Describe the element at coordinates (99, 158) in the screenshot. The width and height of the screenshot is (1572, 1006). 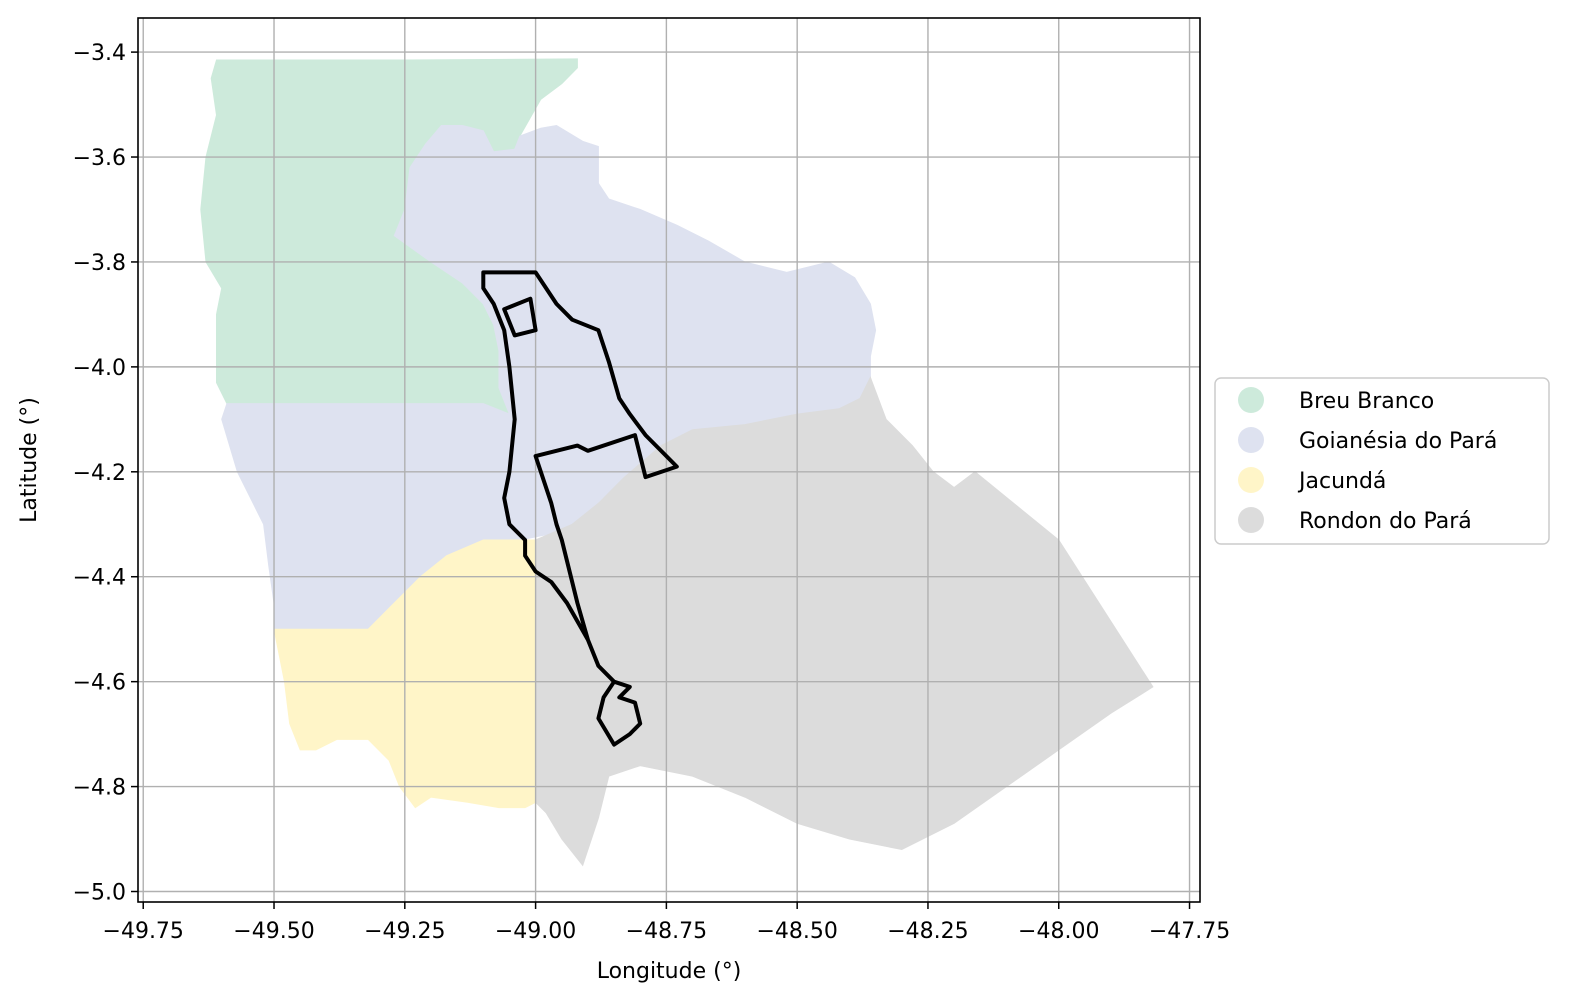
I see `y-tick-label: −3.6` at that location.